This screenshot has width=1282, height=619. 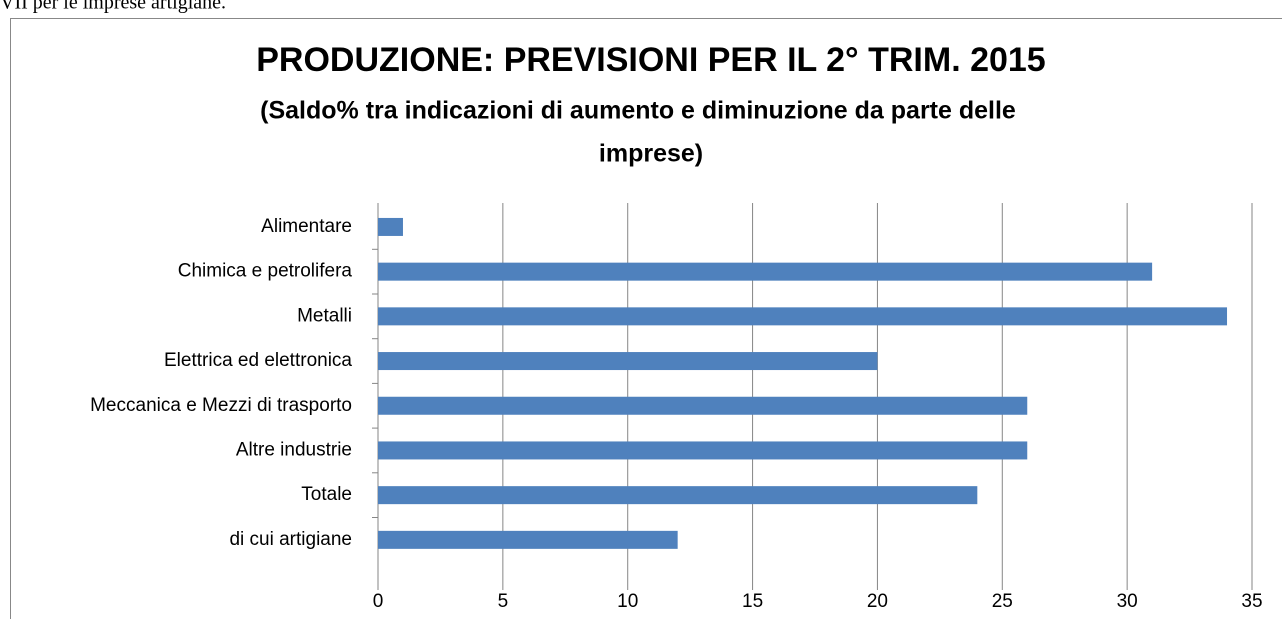 What do you see at coordinates (113, 7) in the screenshot?
I see `page-fragment: VII per le imprese artigiane.` at bounding box center [113, 7].